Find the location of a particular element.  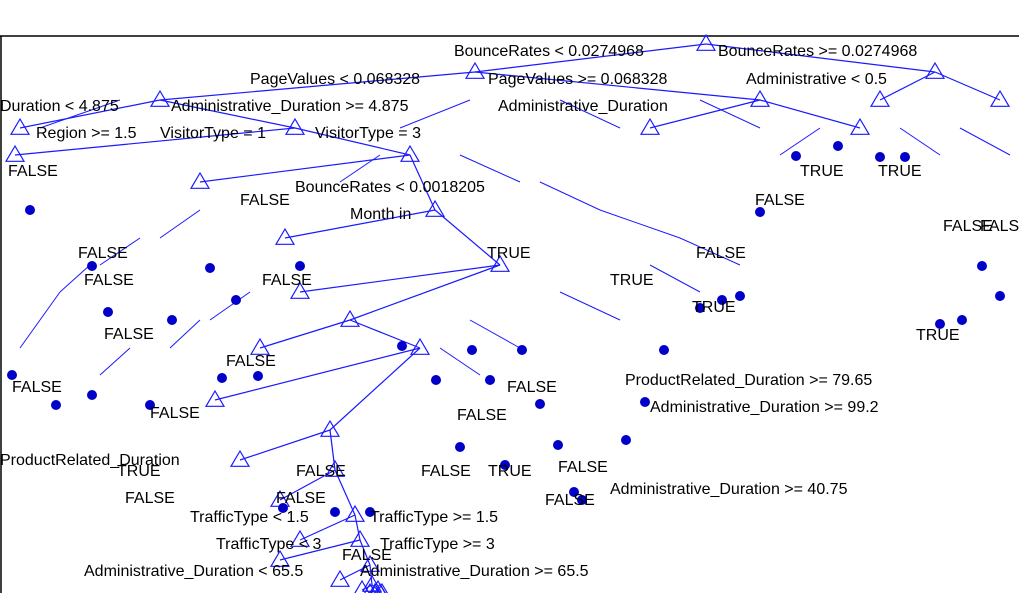

split-label: PageValues >= 0.068328 is located at coordinates (578, 79).